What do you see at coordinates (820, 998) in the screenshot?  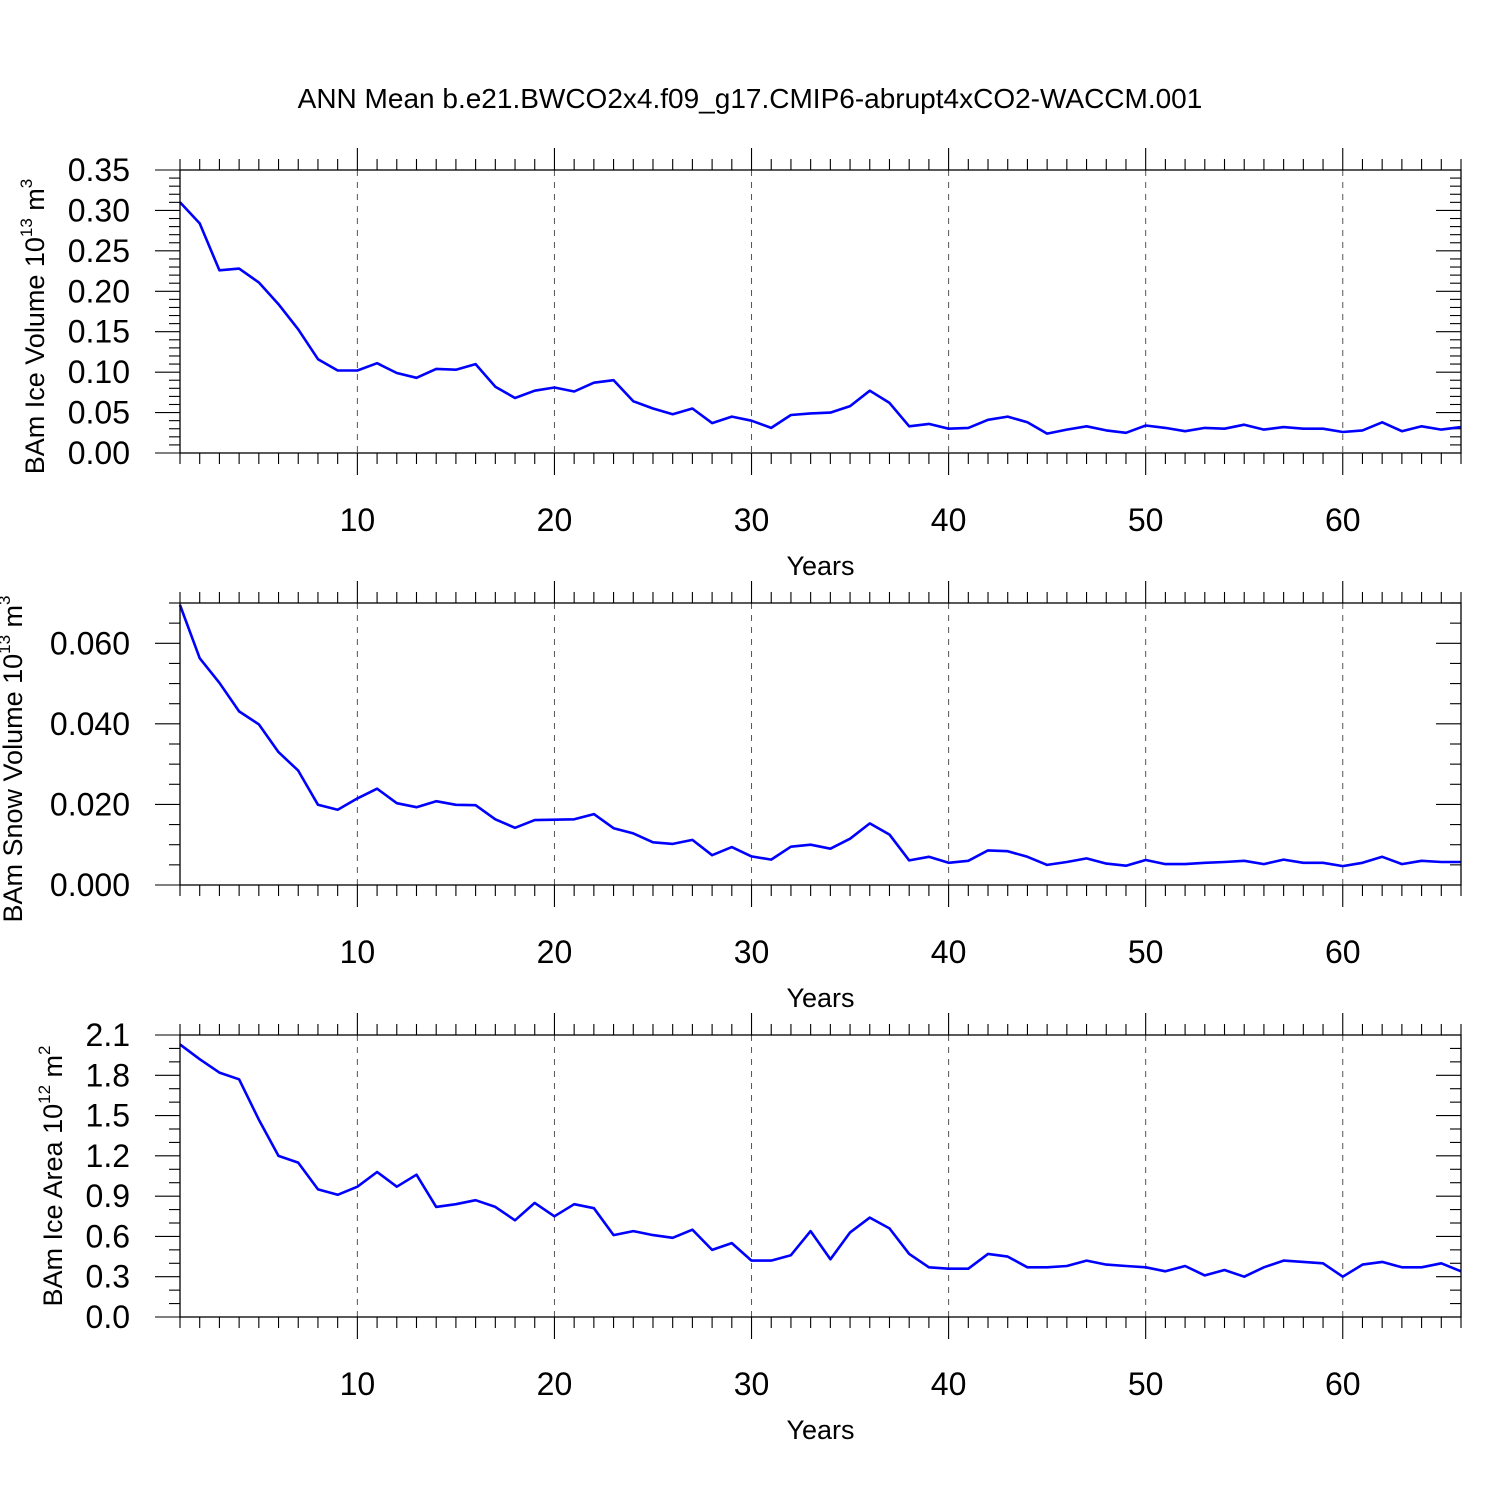 I see `snow-volume-x-axis-label: Years` at bounding box center [820, 998].